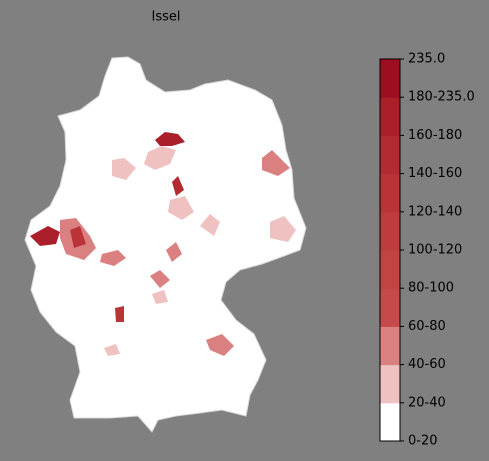 Image resolution: width=489 pixels, height=461 pixels. What do you see at coordinates (427, 364) in the screenshot?
I see `colorbar-label: 40-60` at bounding box center [427, 364].